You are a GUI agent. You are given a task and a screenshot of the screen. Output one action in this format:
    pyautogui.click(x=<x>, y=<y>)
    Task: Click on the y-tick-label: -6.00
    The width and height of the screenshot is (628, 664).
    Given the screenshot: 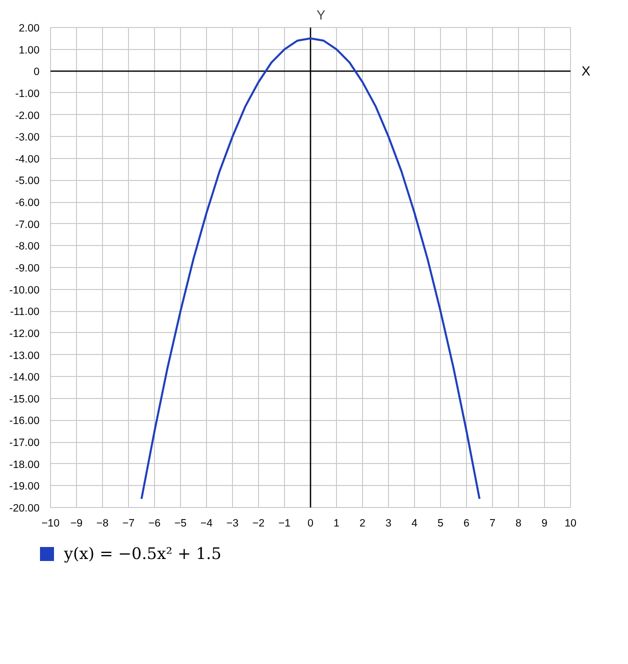 What is the action you would take?
    pyautogui.click(x=27, y=203)
    